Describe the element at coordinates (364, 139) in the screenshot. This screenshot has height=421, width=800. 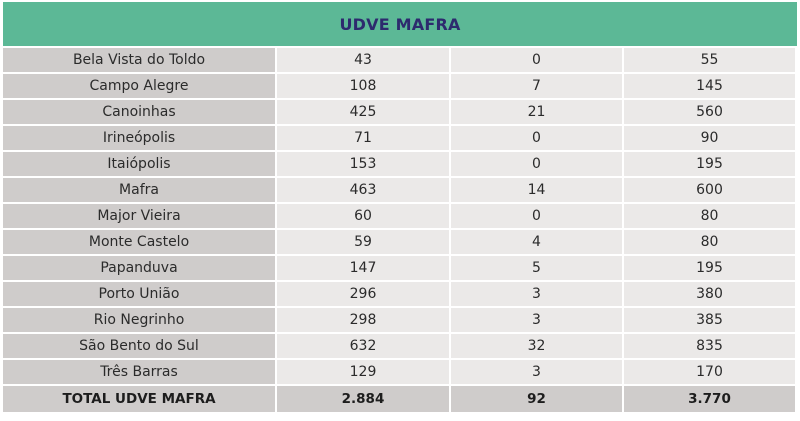
I see `value-cell-1: 71` at that location.